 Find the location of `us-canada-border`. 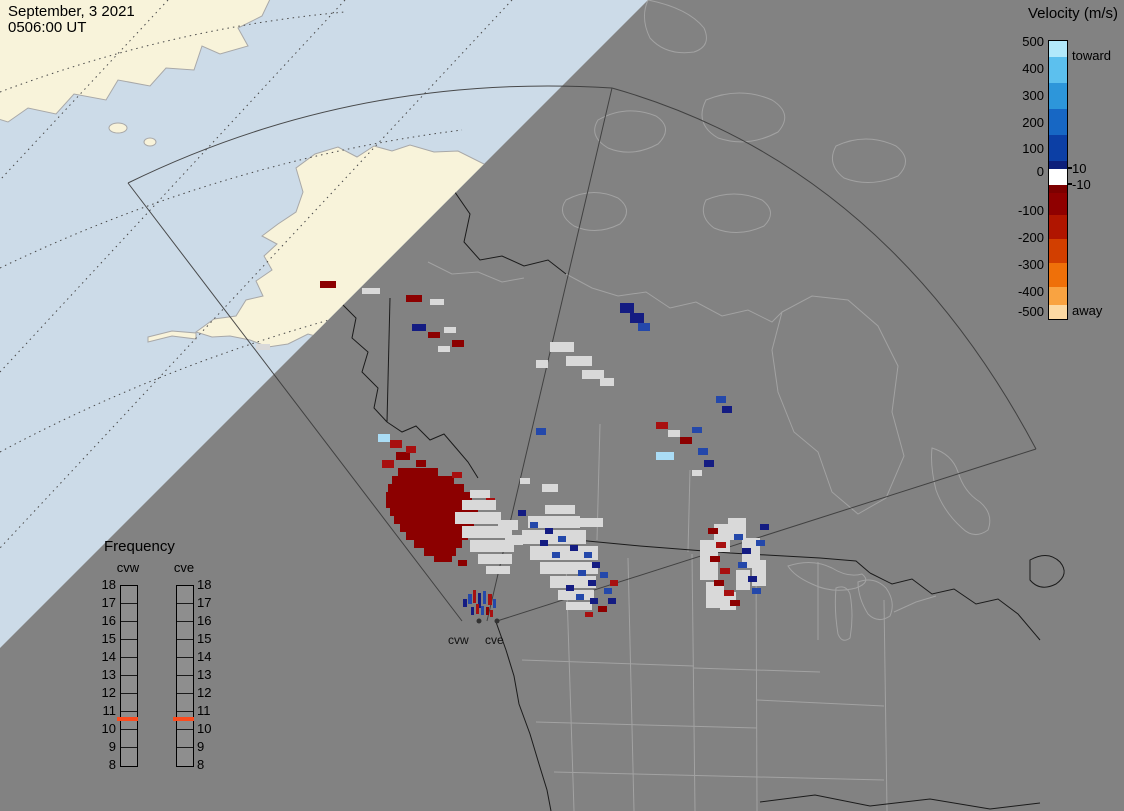

us-canada-border is located at coordinates (713, 555).